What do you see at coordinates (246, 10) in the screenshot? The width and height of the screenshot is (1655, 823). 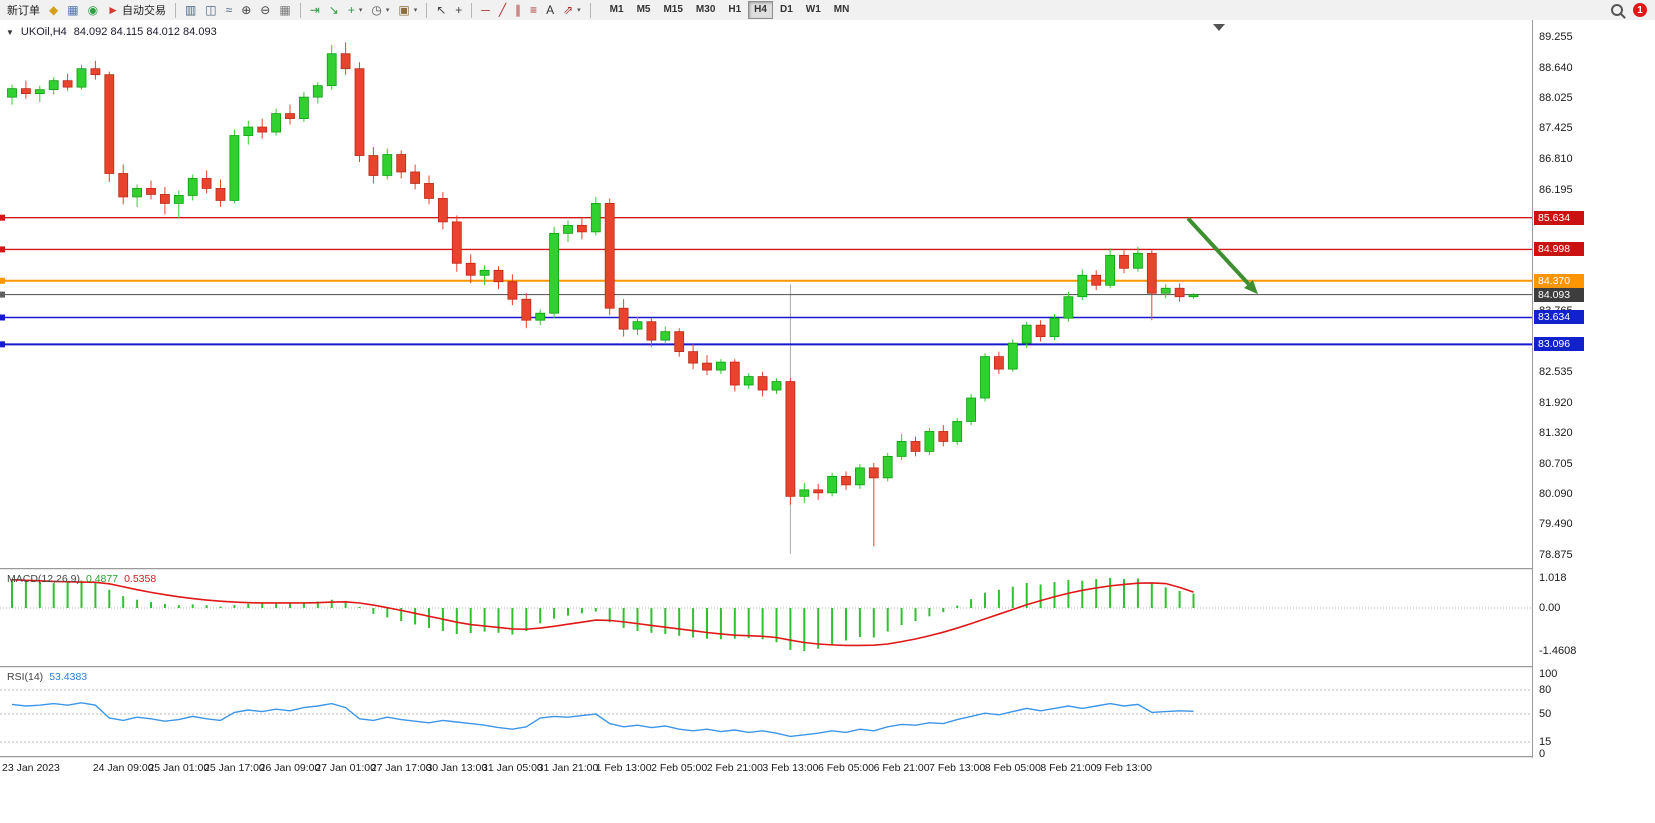 I see `zoom-in-button: ⊕` at bounding box center [246, 10].